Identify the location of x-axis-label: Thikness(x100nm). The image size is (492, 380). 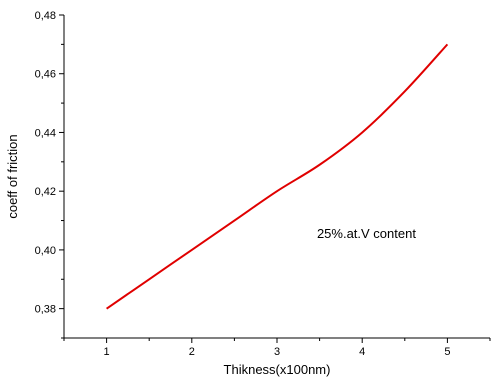
(277, 369).